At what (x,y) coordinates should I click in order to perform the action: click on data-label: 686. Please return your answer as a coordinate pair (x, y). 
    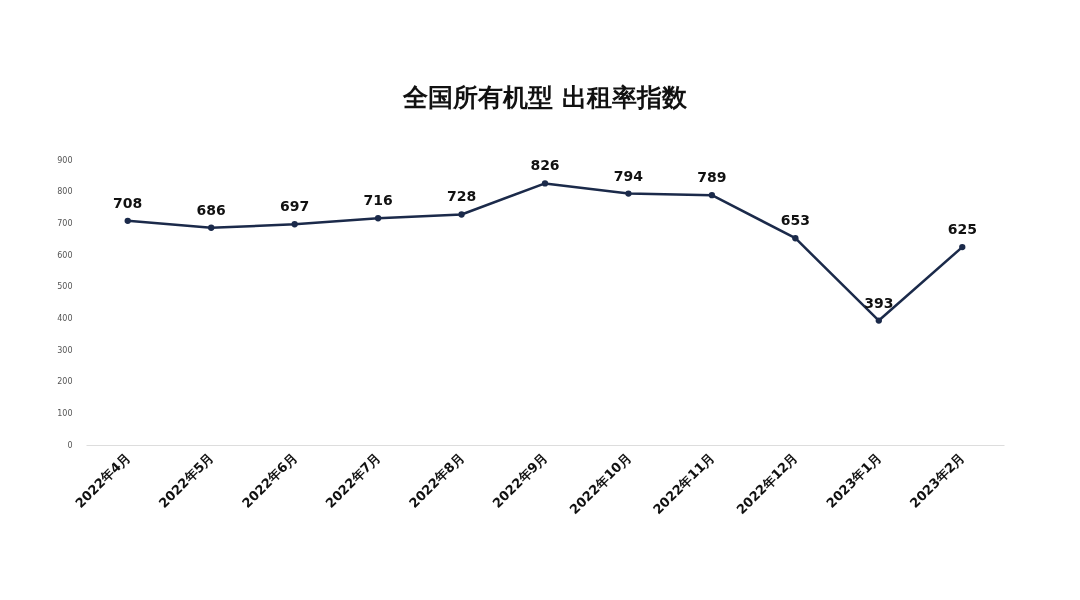
    Looking at the image, I should click on (211, 209).